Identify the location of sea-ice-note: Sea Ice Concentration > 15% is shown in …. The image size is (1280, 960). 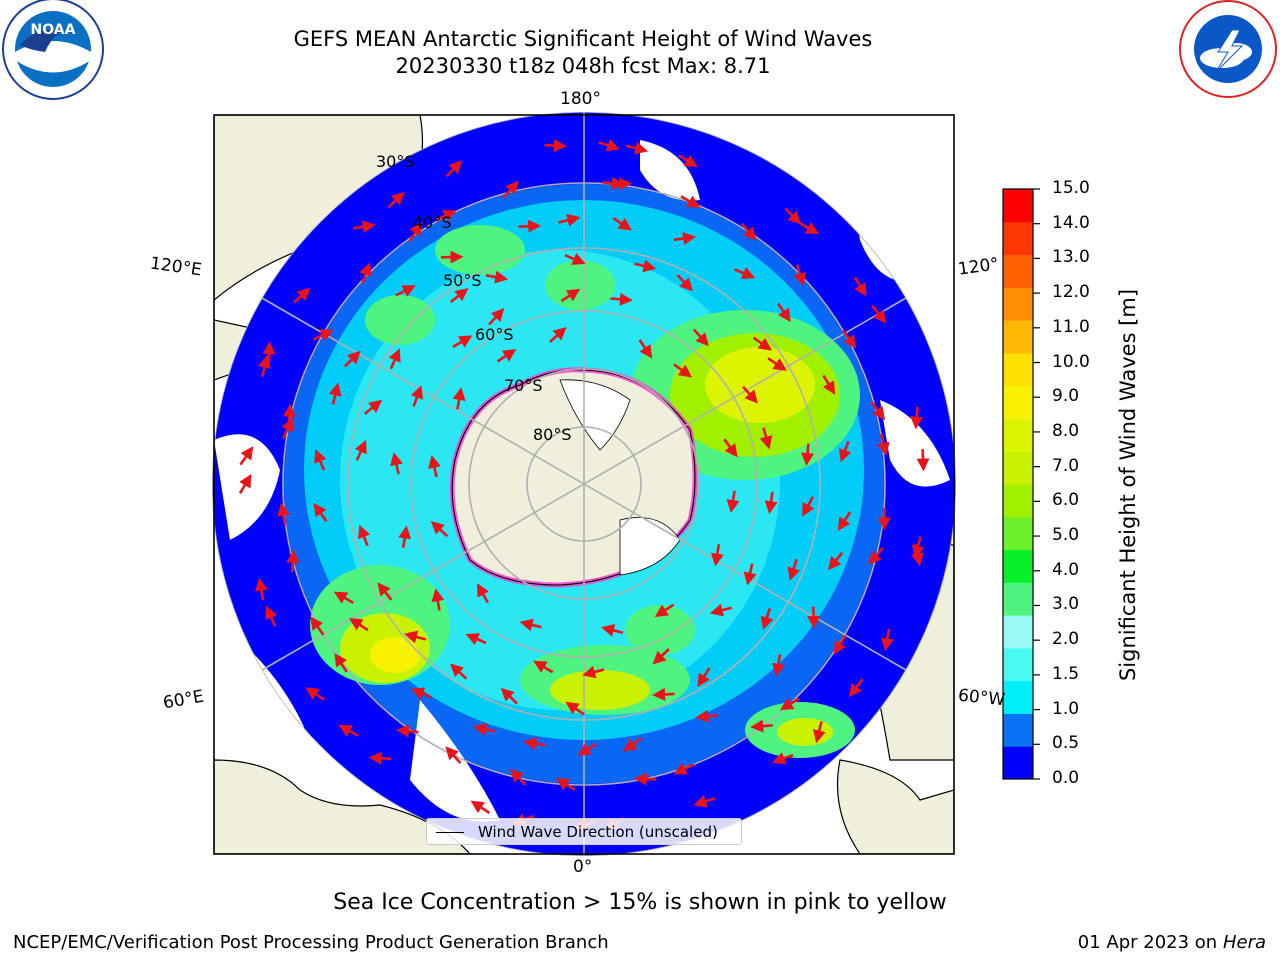
(640, 902).